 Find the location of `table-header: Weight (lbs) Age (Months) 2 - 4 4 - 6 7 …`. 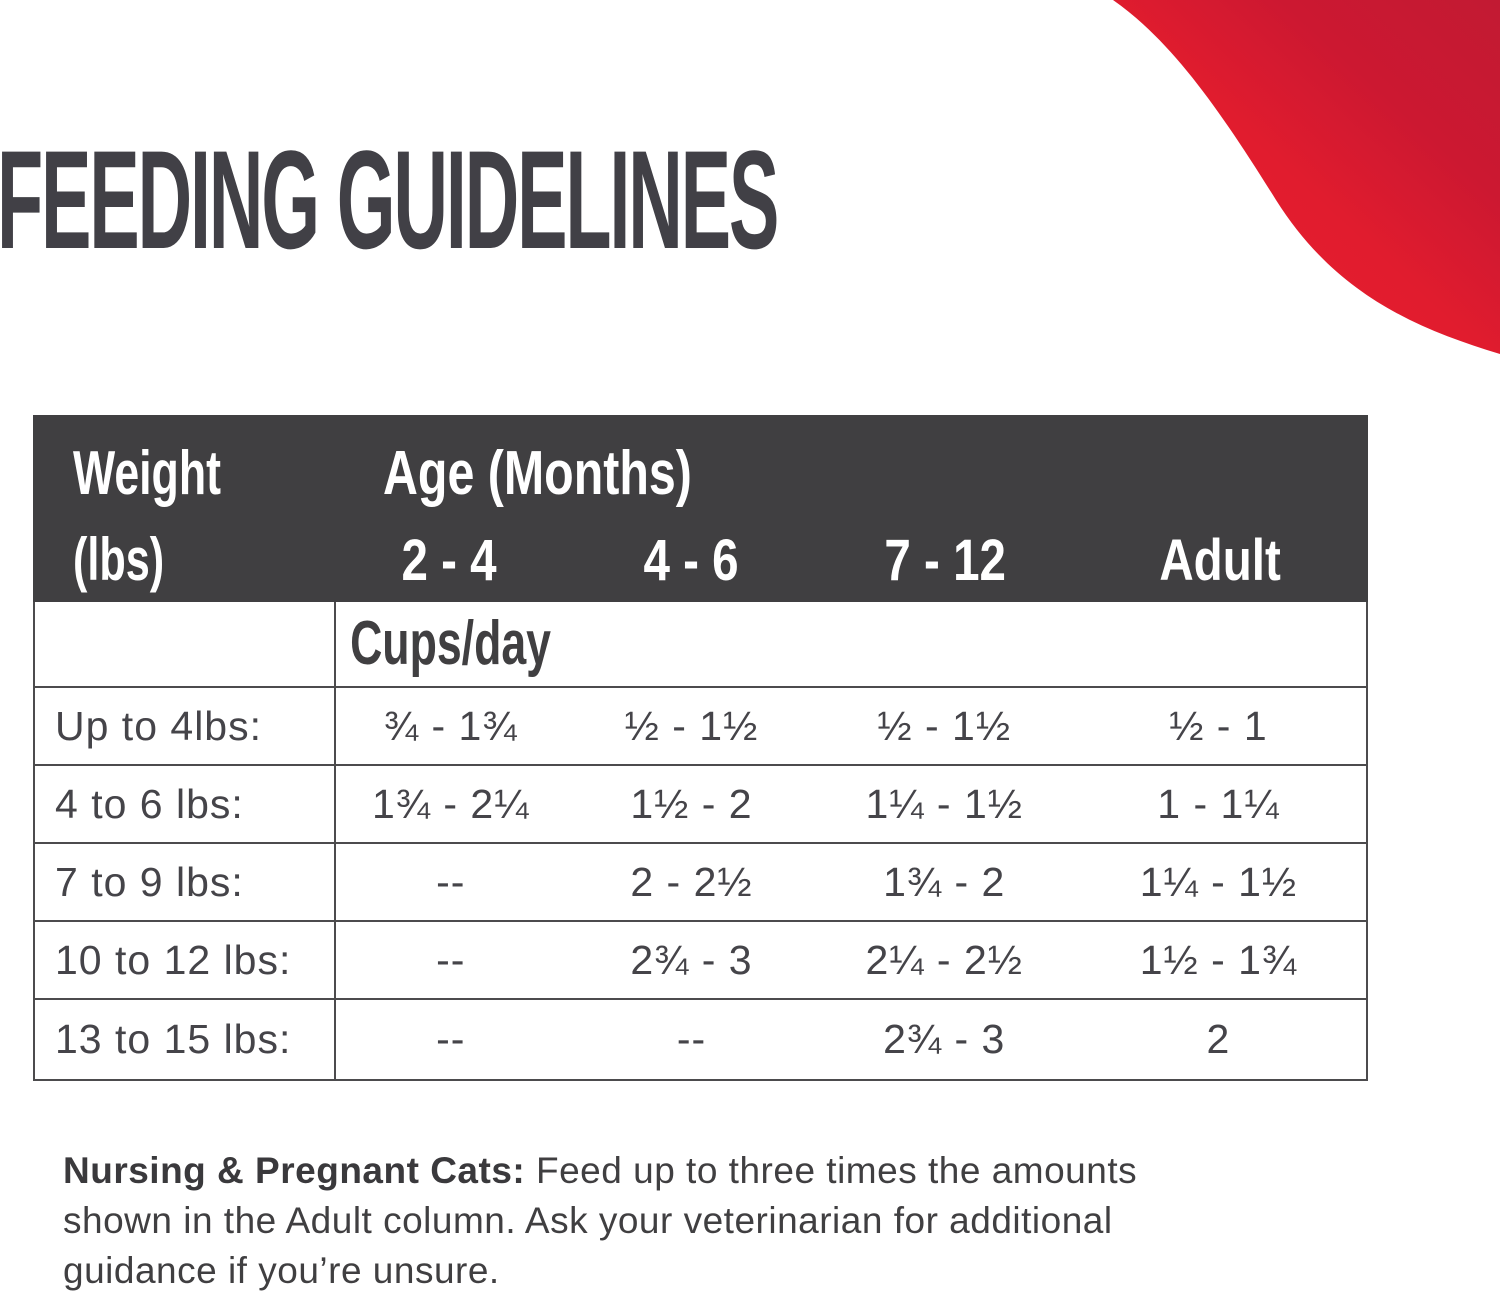

table-header: Weight (lbs) Age (Months) 2 - 4 4 - 6 7 … is located at coordinates (700, 508).